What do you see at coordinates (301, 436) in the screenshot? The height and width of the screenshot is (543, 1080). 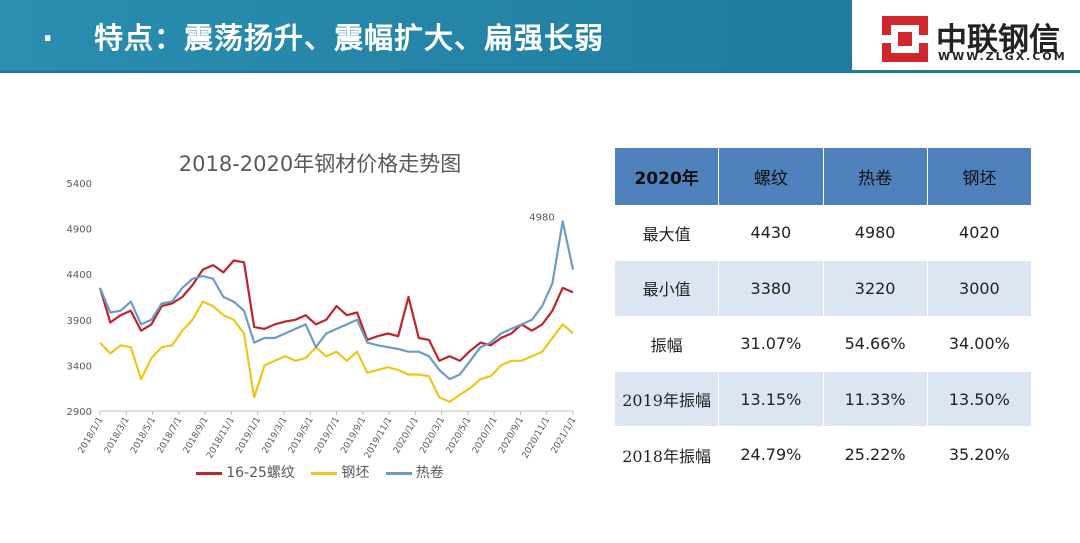 I see `x-tick-label: 2019/5/1` at bounding box center [301, 436].